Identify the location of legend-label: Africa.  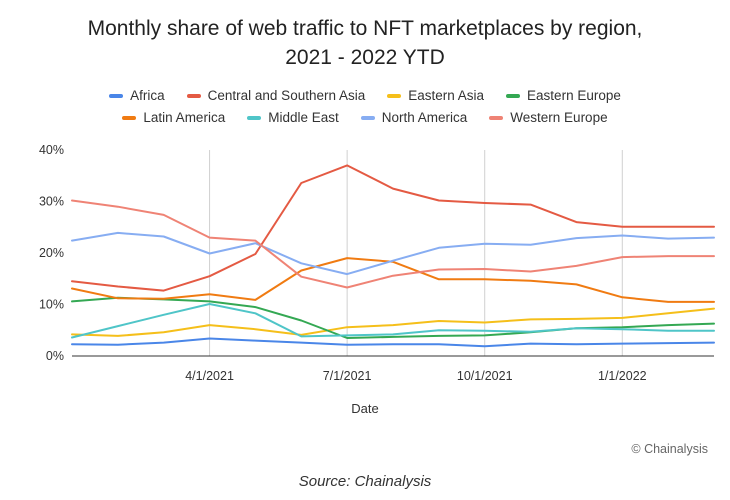
(147, 95).